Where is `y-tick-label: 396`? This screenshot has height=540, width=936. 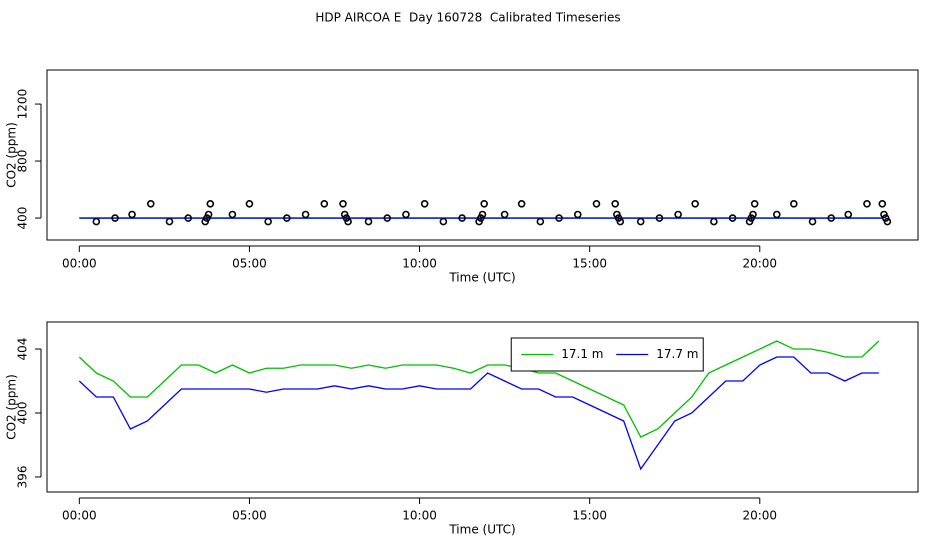
y-tick-label: 396 is located at coordinates (23, 477).